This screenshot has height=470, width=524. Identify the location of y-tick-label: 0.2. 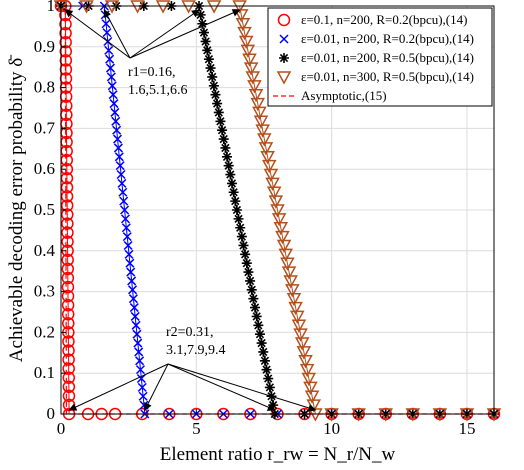
(44, 331).